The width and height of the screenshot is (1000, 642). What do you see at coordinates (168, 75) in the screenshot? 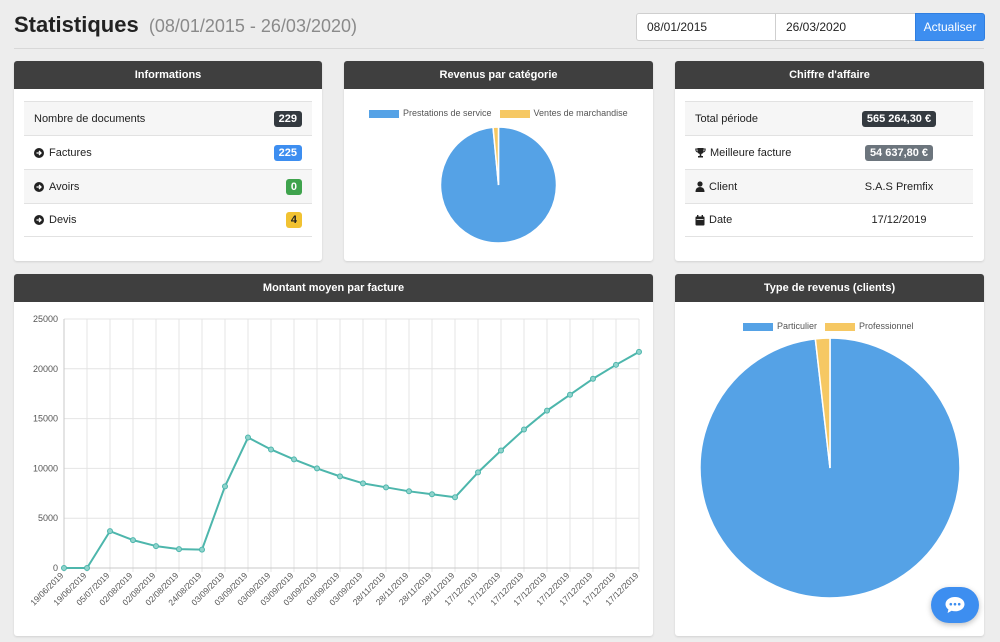
I see `informations-title: Informations` at bounding box center [168, 75].